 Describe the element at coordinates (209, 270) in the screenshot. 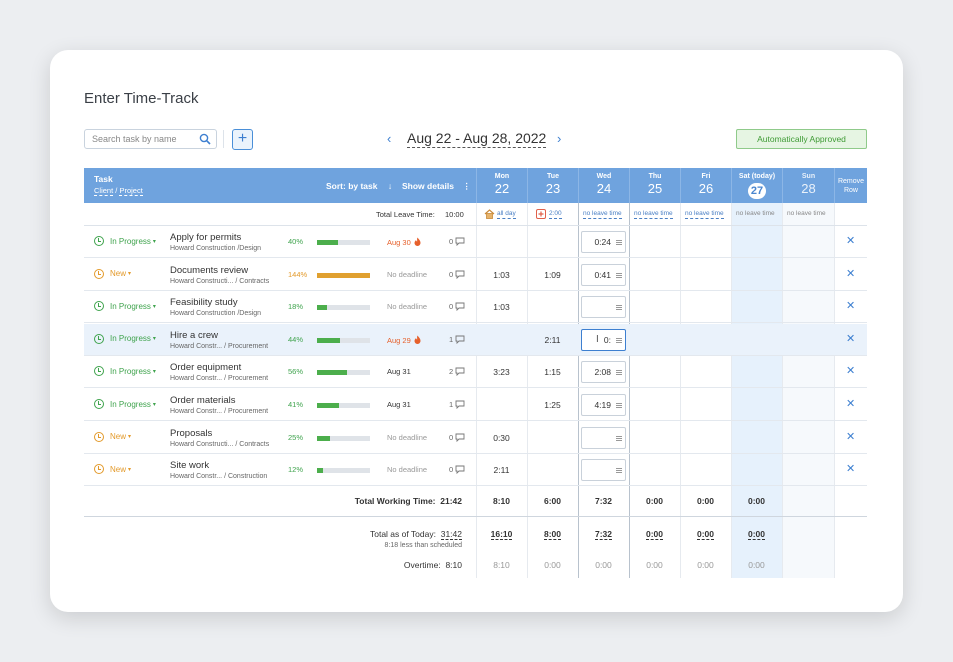

I see `task-name: Documents review` at that location.